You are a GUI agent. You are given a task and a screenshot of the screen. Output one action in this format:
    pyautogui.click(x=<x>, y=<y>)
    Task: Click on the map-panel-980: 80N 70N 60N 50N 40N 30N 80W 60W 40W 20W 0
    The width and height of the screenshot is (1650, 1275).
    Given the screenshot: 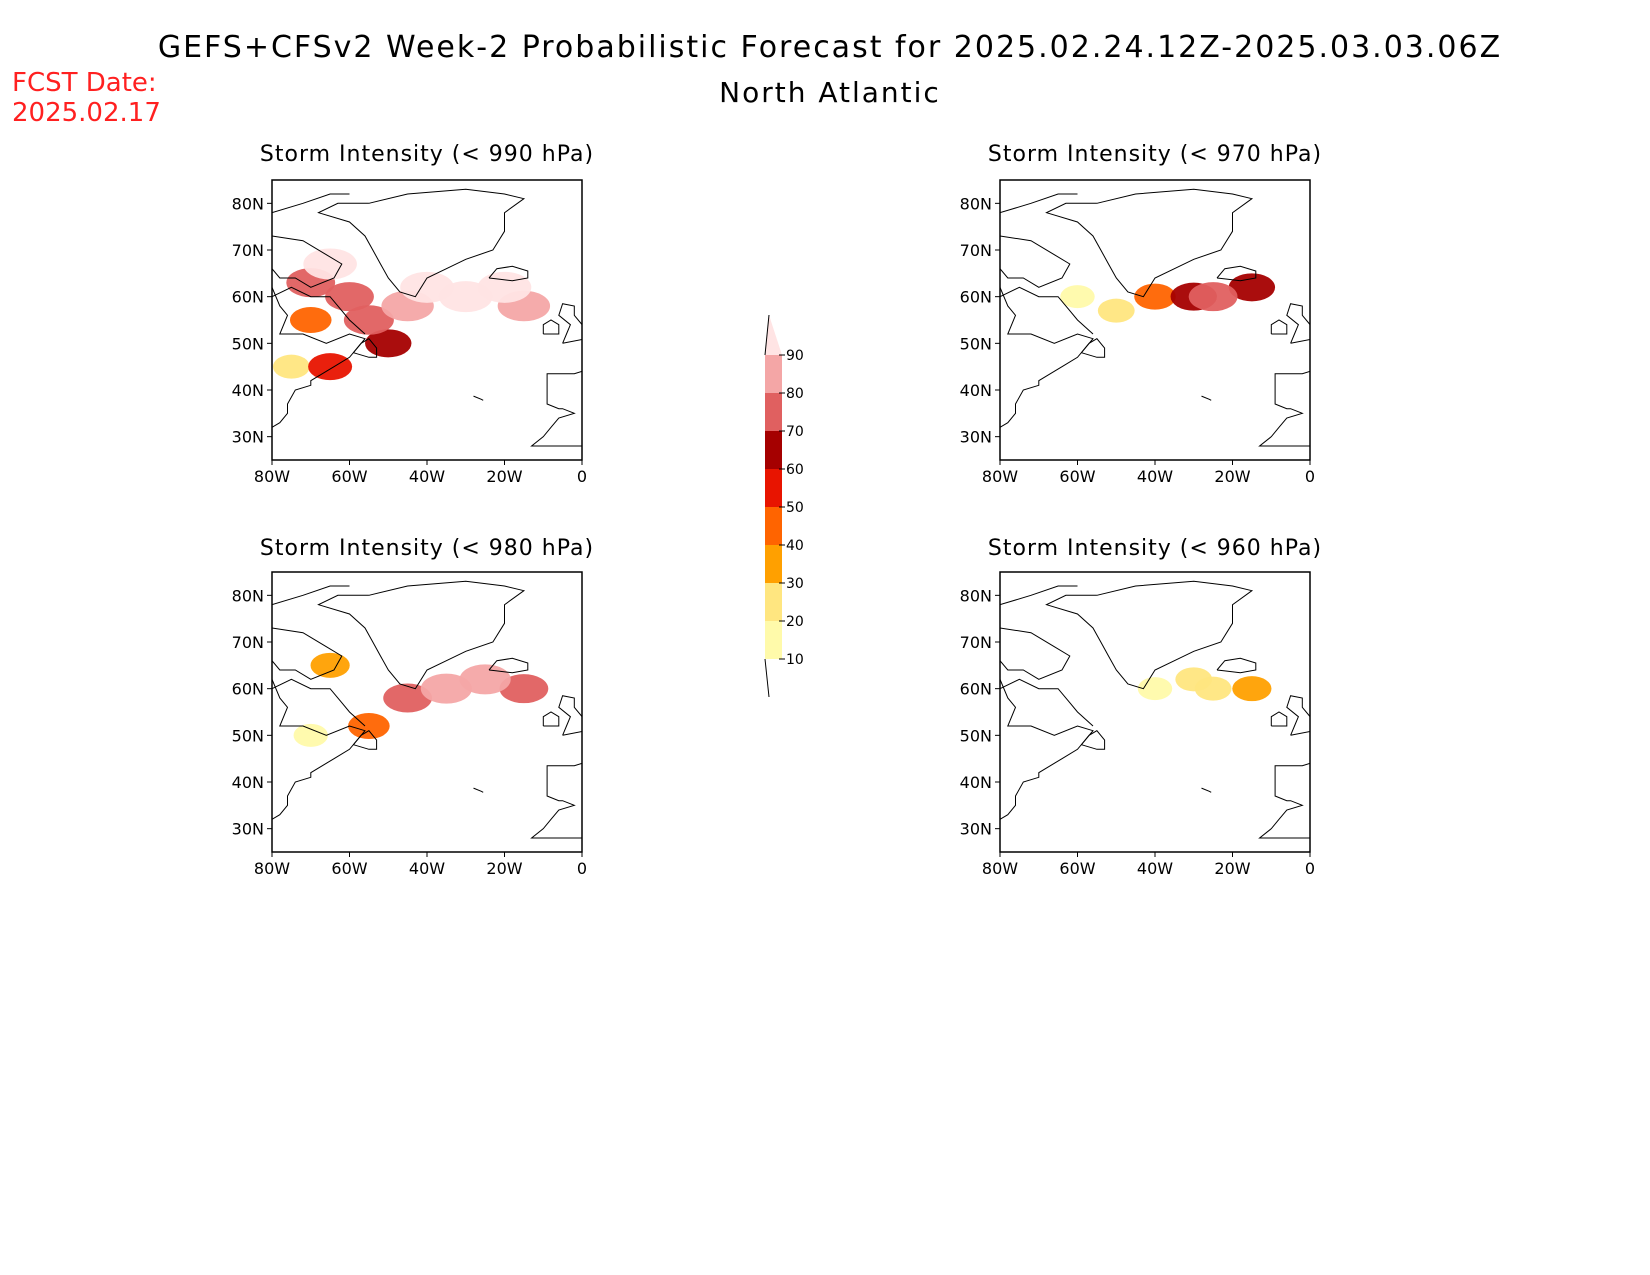 What is the action you would take?
    pyautogui.click(x=409, y=724)
    